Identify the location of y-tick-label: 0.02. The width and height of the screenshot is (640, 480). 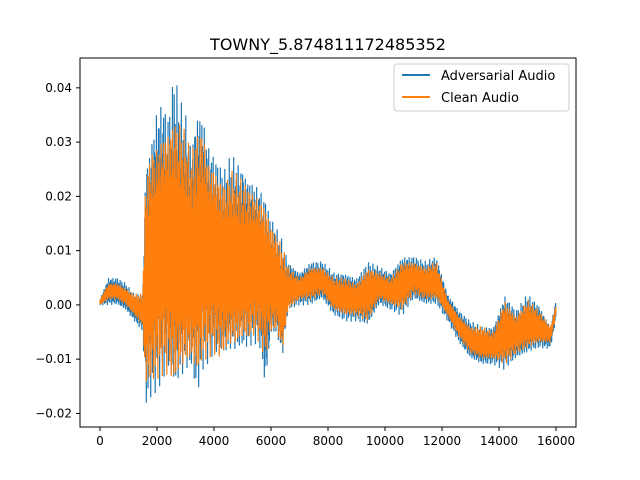
(58, 196).